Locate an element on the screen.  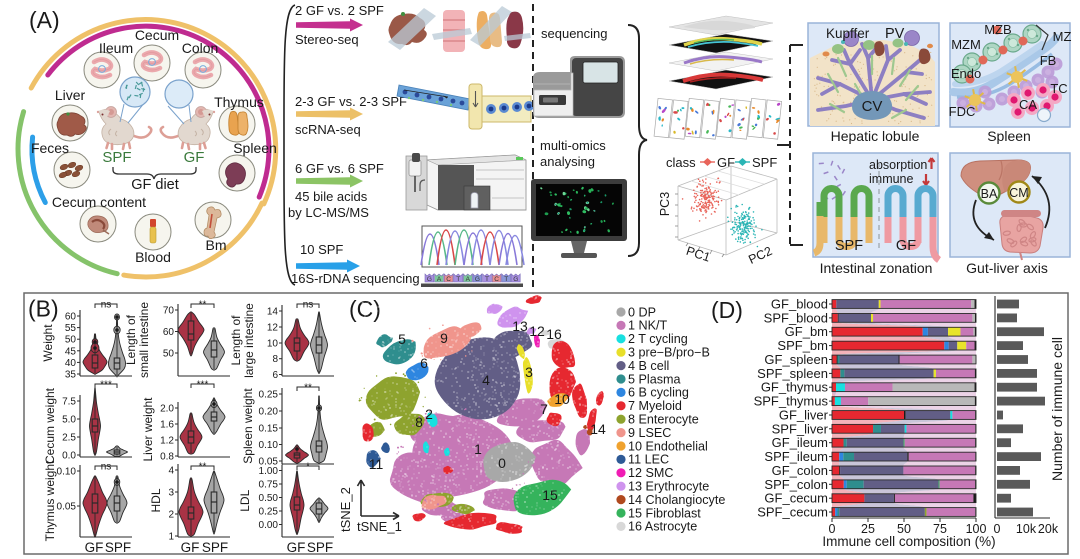
svg-text: Feces is located at coordinates (50, 148).